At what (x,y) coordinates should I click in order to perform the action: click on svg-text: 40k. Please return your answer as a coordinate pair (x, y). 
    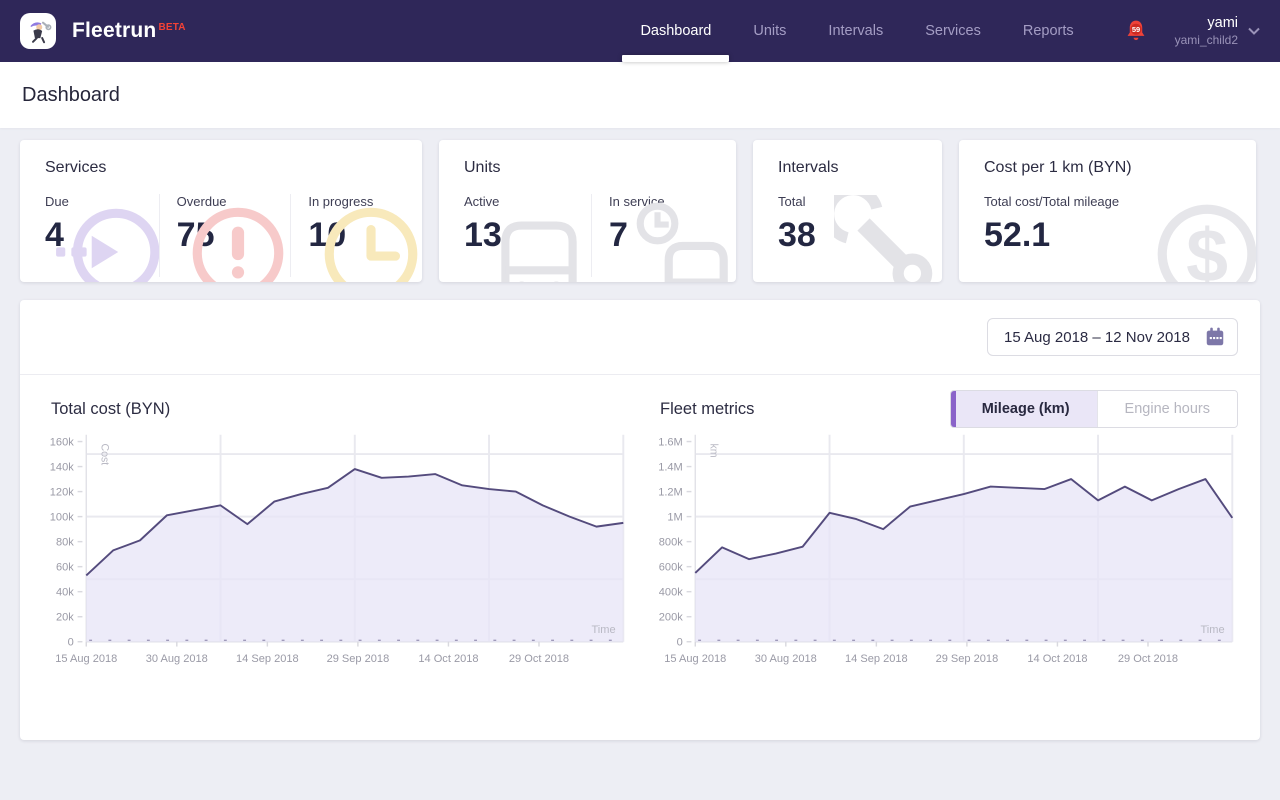
    Looking at the image, I should click on (65, 593).